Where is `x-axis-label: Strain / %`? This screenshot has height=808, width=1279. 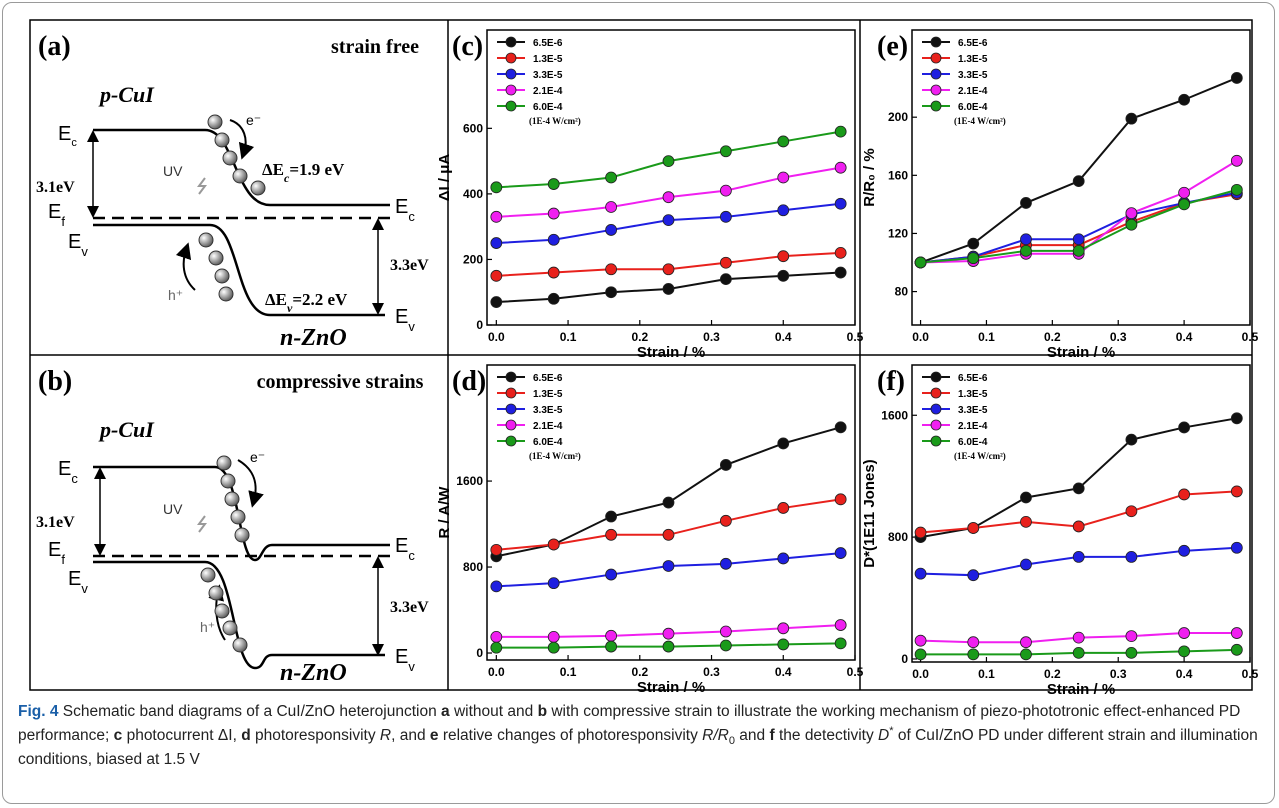
x-axis-label: Strain / % is located at coordinates (1081, 352).